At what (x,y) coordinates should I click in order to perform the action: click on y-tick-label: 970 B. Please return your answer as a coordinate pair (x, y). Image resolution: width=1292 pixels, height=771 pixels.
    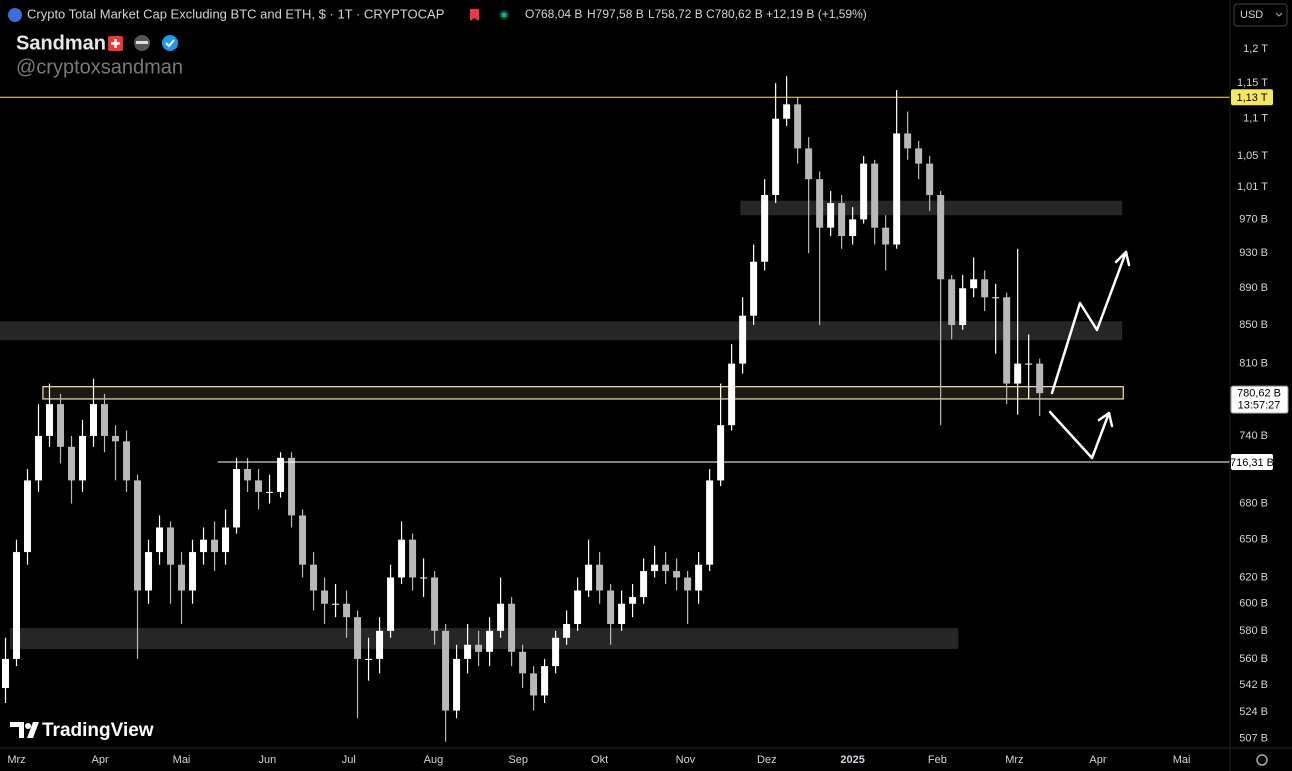
    Looking at the image, I should click on (1253, 219).